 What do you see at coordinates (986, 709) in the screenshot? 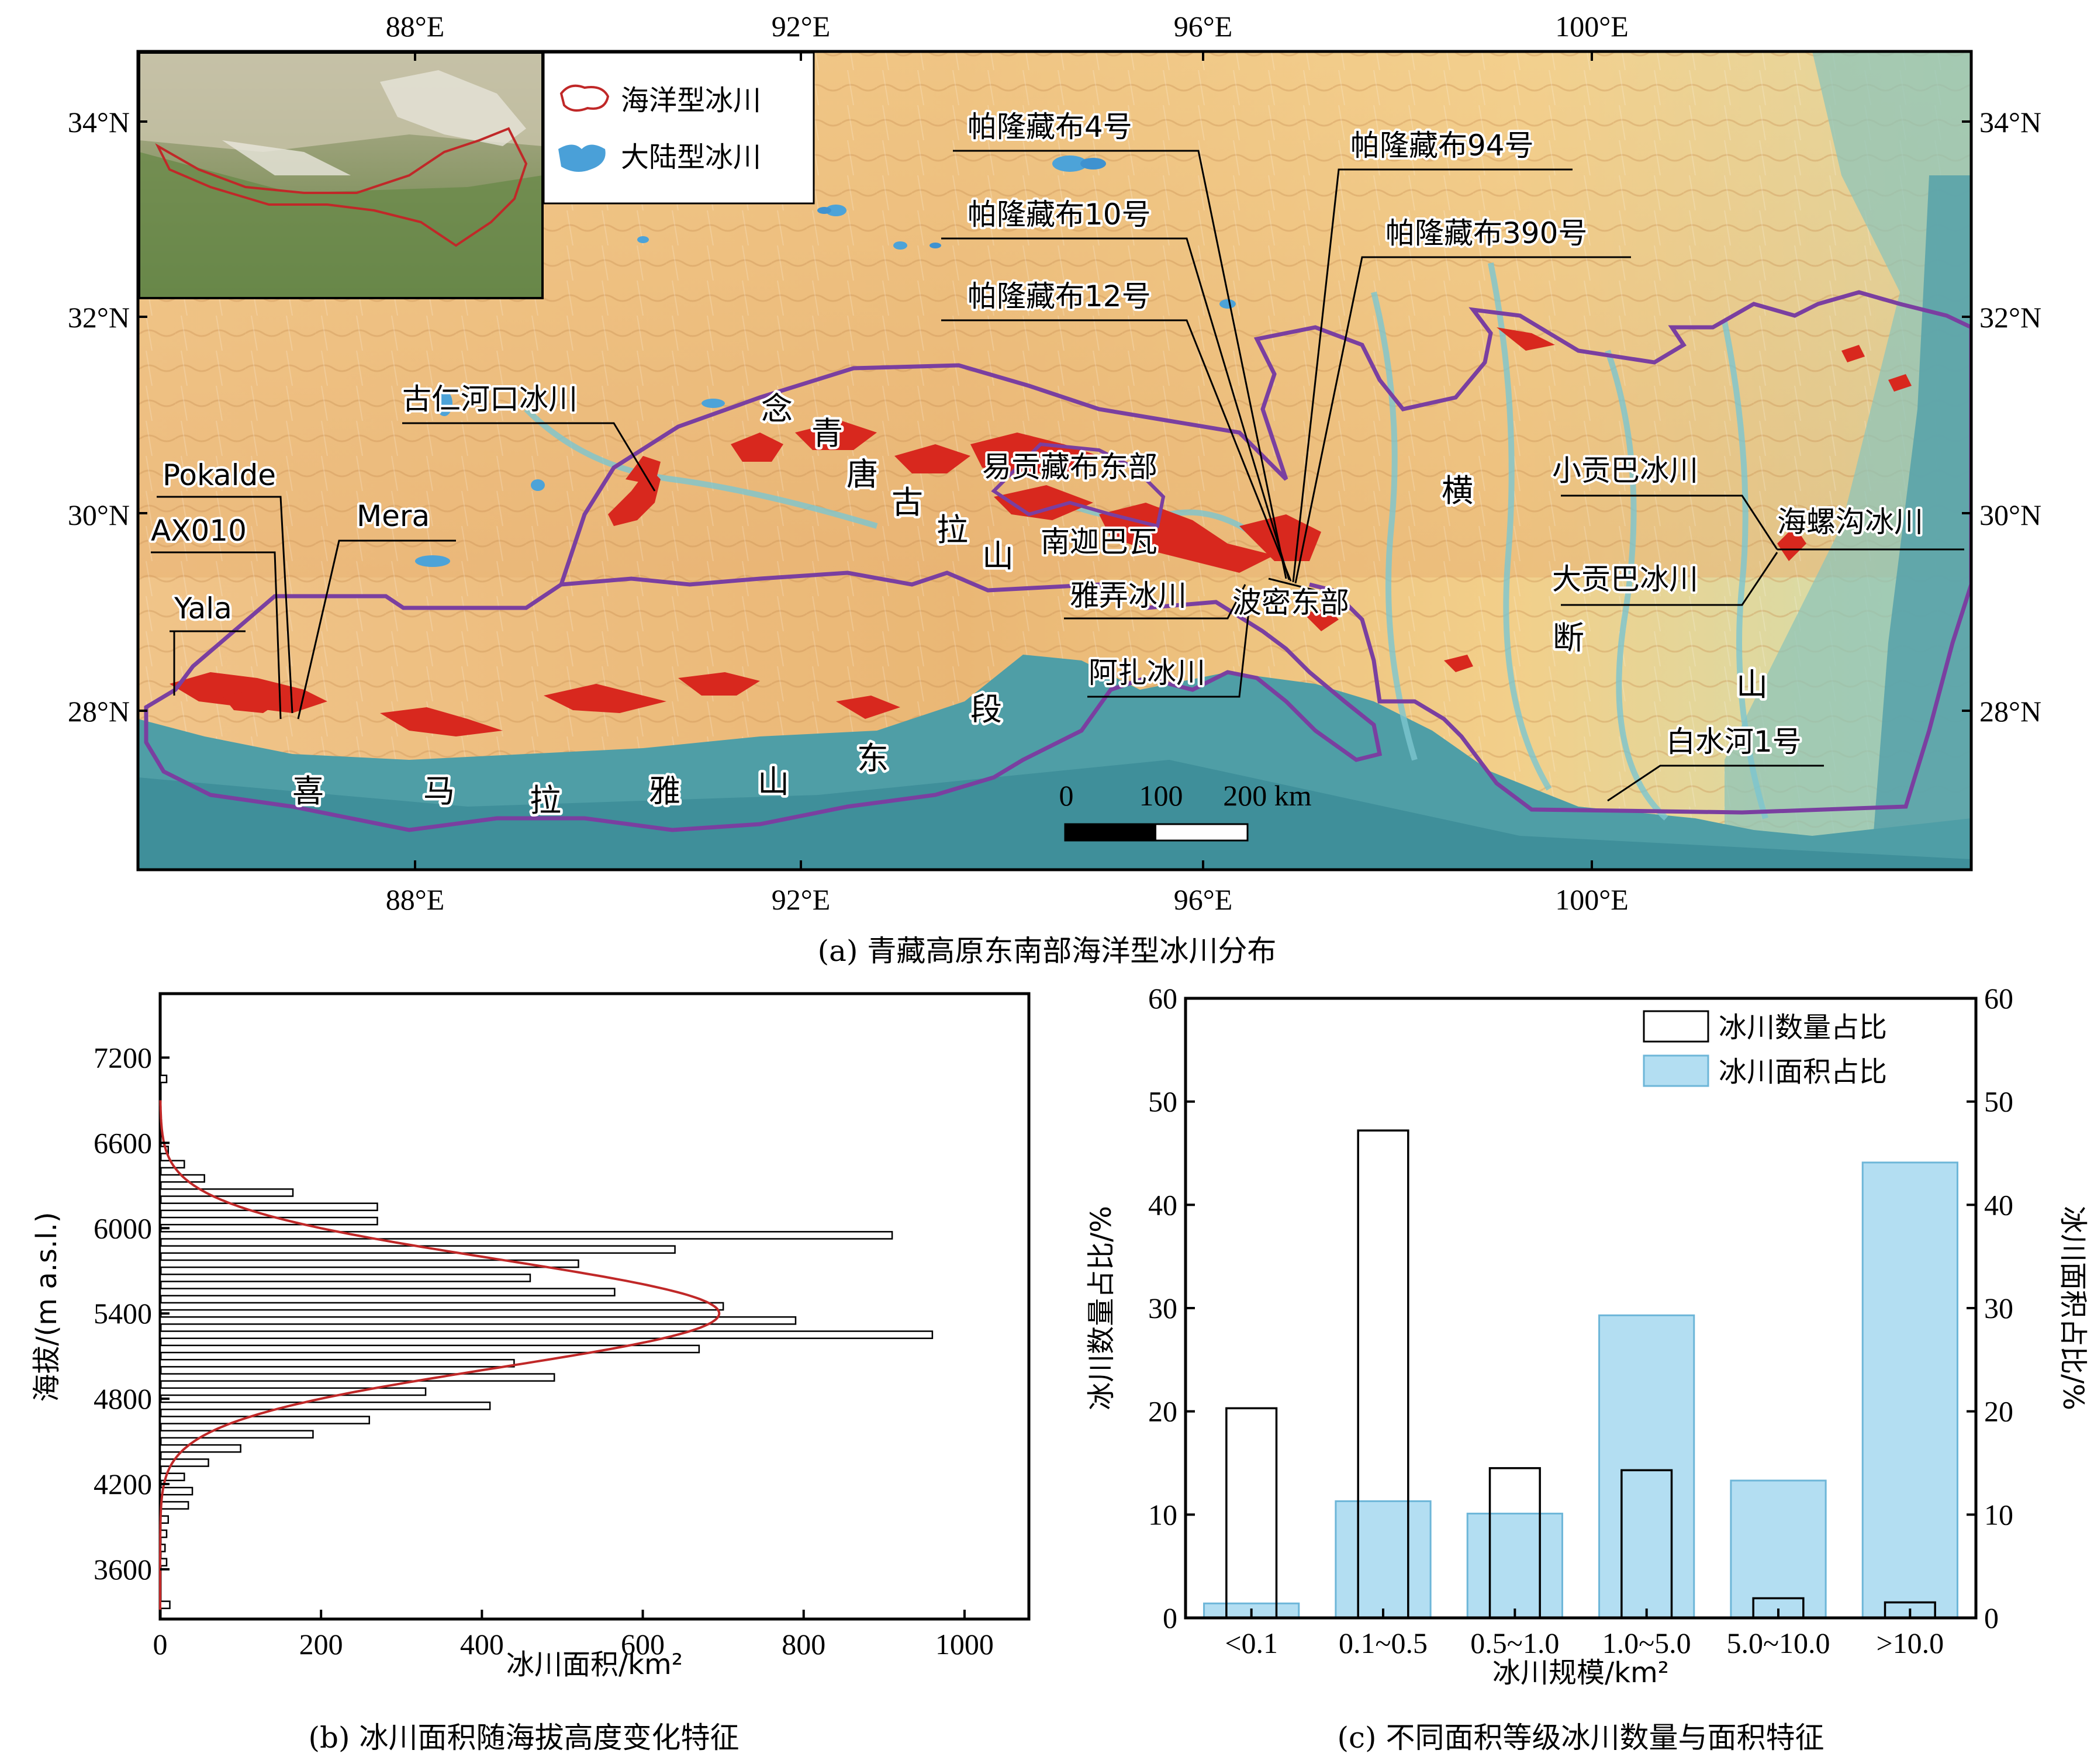
I see `range-char: 段` at bounding box center [986, 709].